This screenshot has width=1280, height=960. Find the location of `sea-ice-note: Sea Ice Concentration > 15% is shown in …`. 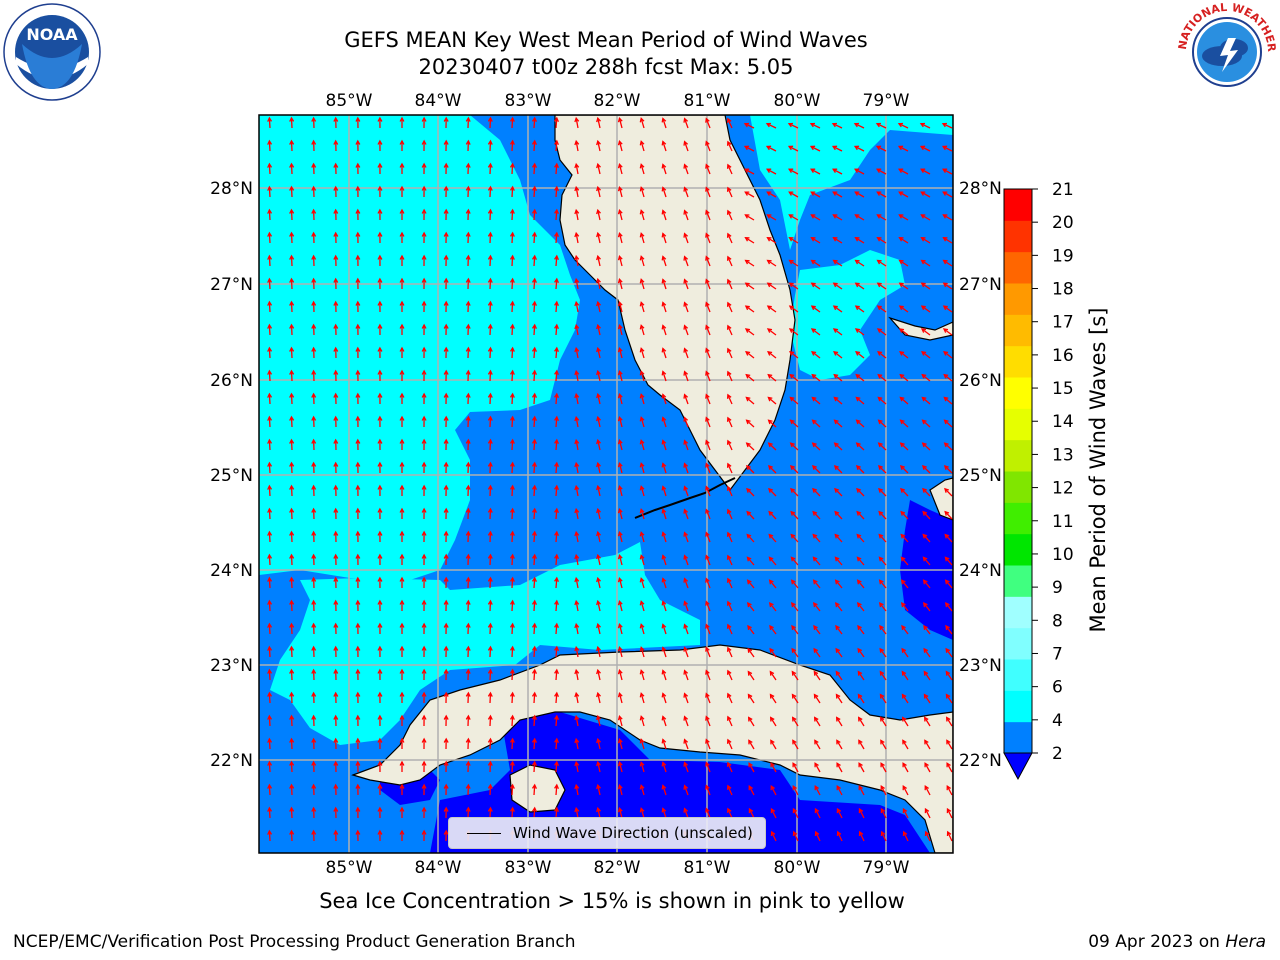

sea-ice-note: Sea Ice Concentration > 15% is shown in … is located at coordinates (612, 901).